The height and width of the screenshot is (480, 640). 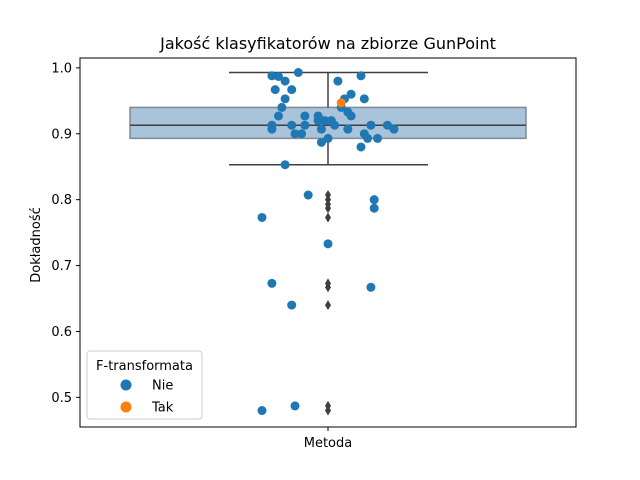 What do you see at coordinates (61, 200) in the screenshot?
I see `y-tick-label: 0.8` at bounding box center [61, 200].